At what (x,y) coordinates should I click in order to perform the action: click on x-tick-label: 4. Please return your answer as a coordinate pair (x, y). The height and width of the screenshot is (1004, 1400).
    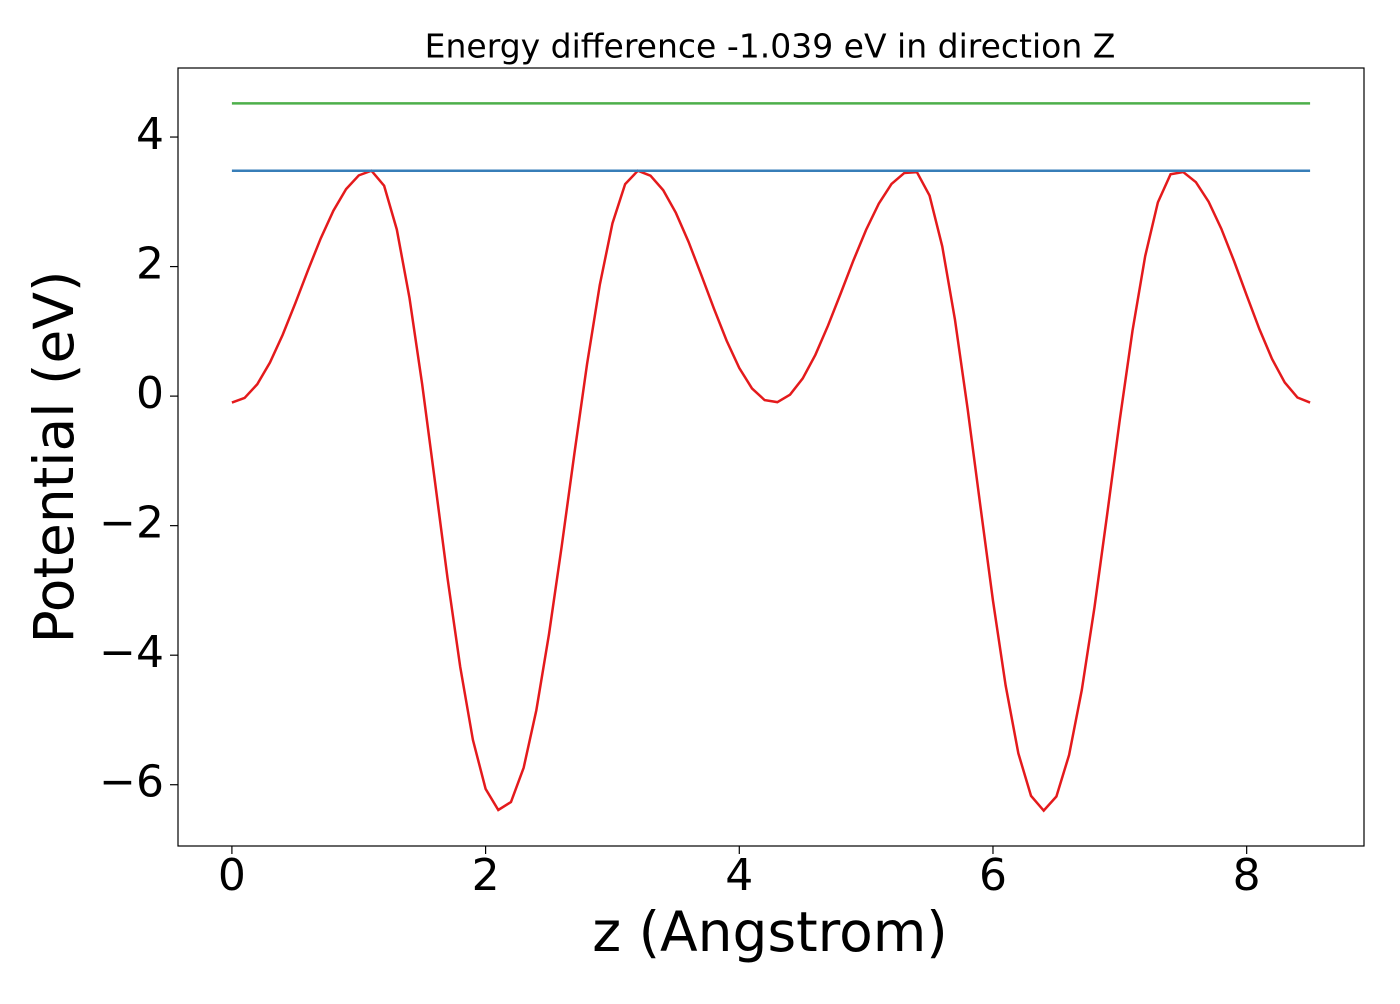
    Looking at the image, I should click on (739, 875).